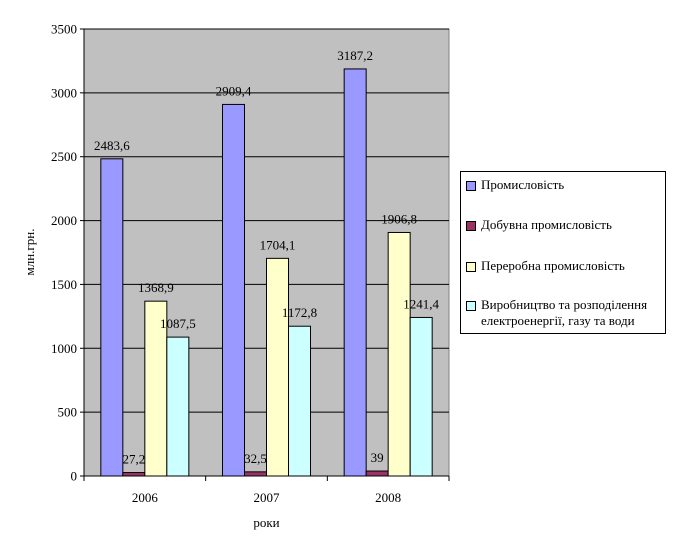 The image size is (677, 559). Describe the element at coordinates (64, 284) in the screenshot. I see `y-tick-label: 1500` at that location.